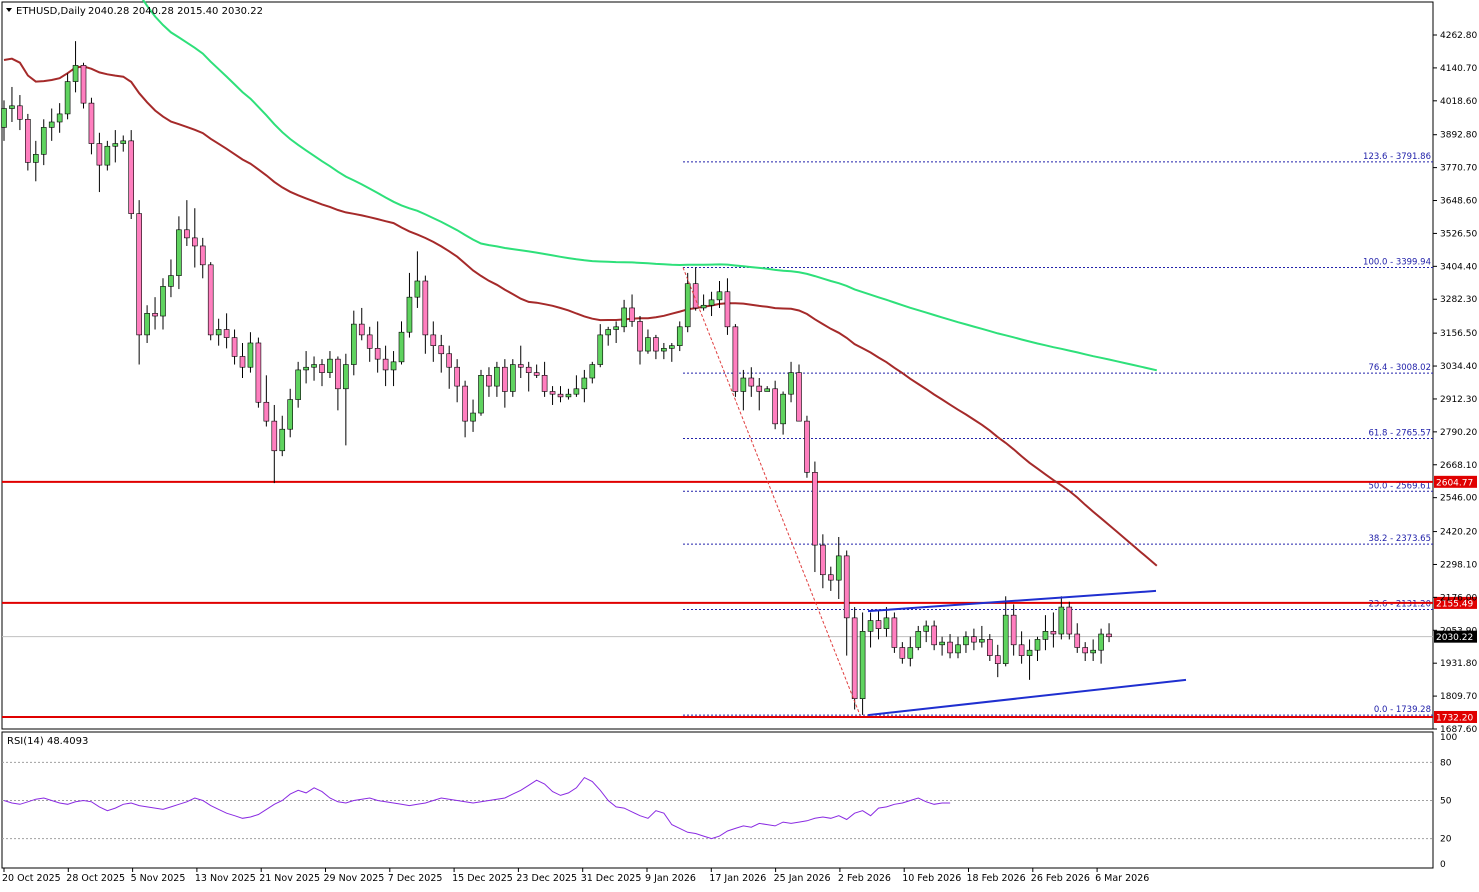  I want to click on fib-label: 100.0 - 3399.94, so click(1397, 263).